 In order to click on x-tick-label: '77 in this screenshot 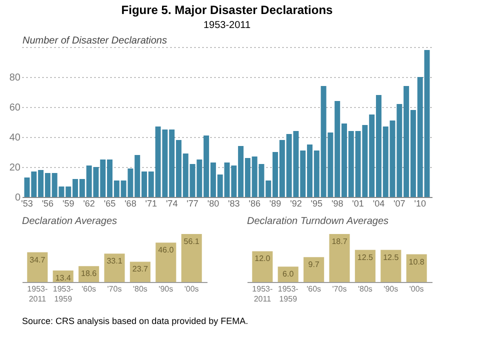, I will do `click(192, 203)`.